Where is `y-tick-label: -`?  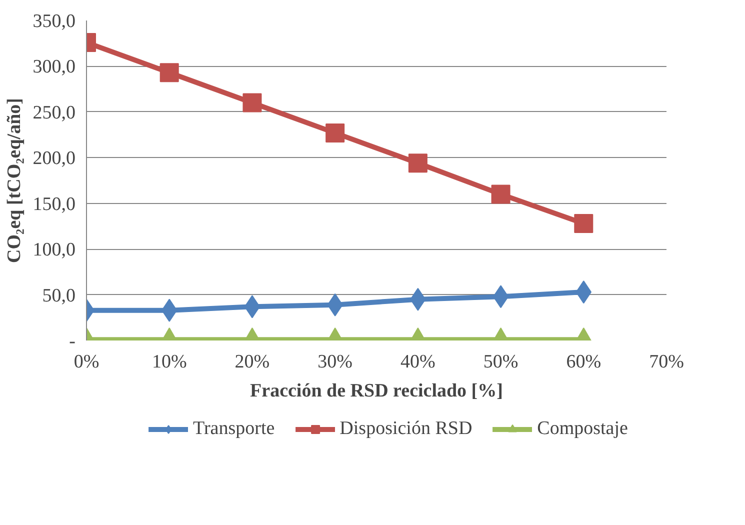 y-tick-label: - is located at coordinates (72, 341).